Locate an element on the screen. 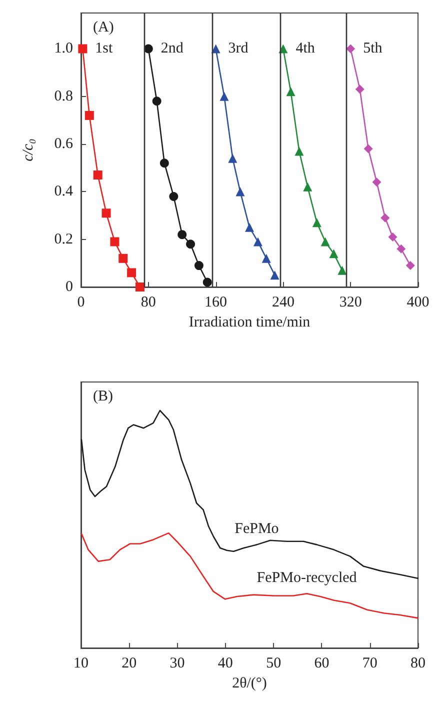 The image size is (433, 710). x-tick-label: 0 is located at coordinates (81, 302).